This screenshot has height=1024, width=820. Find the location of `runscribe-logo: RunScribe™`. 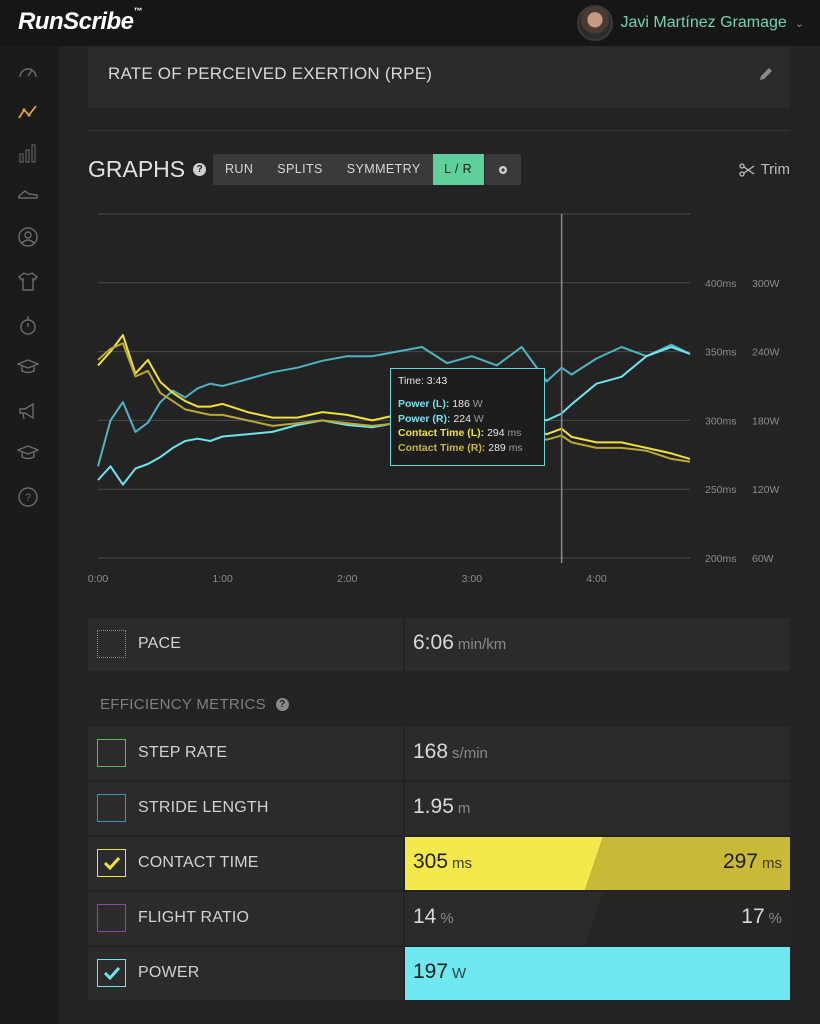

runscribe-logo: RunScribe™ is located at coordinates (80, 20).